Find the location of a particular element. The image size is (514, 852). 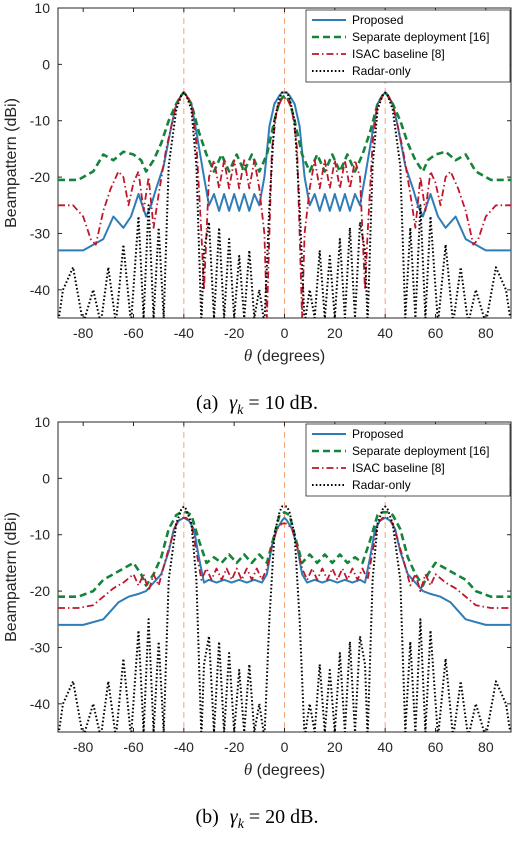

figure-caption: (a) γk = 10 dB. is located at coordinates (257, 405).